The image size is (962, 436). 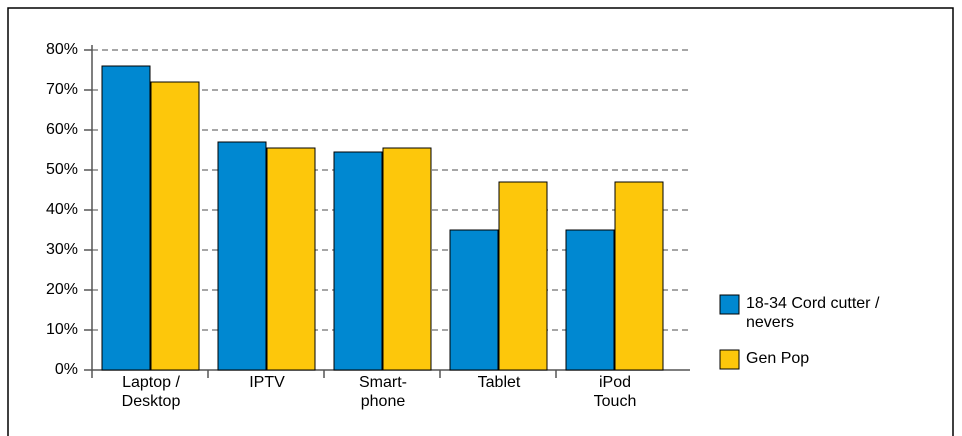 I want to click on y-tick-label: 0%, so click(x=66, y=369).